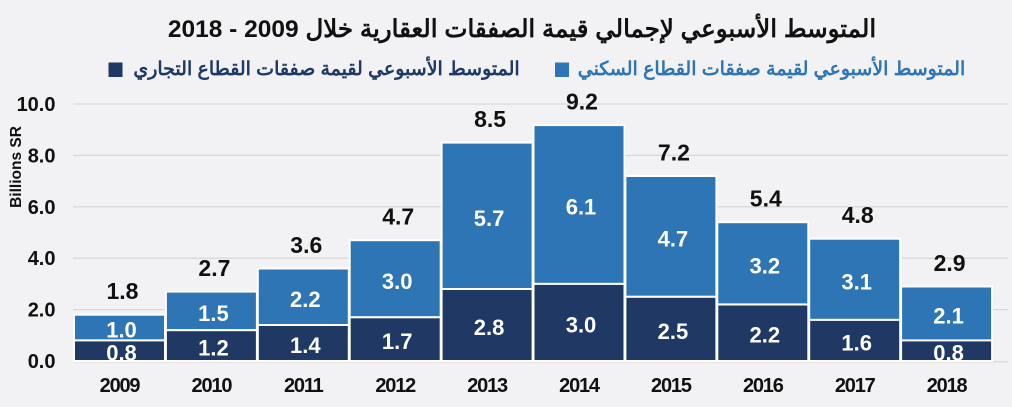 The width and height of the screenshot is (1012, 407). Describe the element at coordinates (580, 386) in the screenshot. I see `svg-text: 2014` at that location.